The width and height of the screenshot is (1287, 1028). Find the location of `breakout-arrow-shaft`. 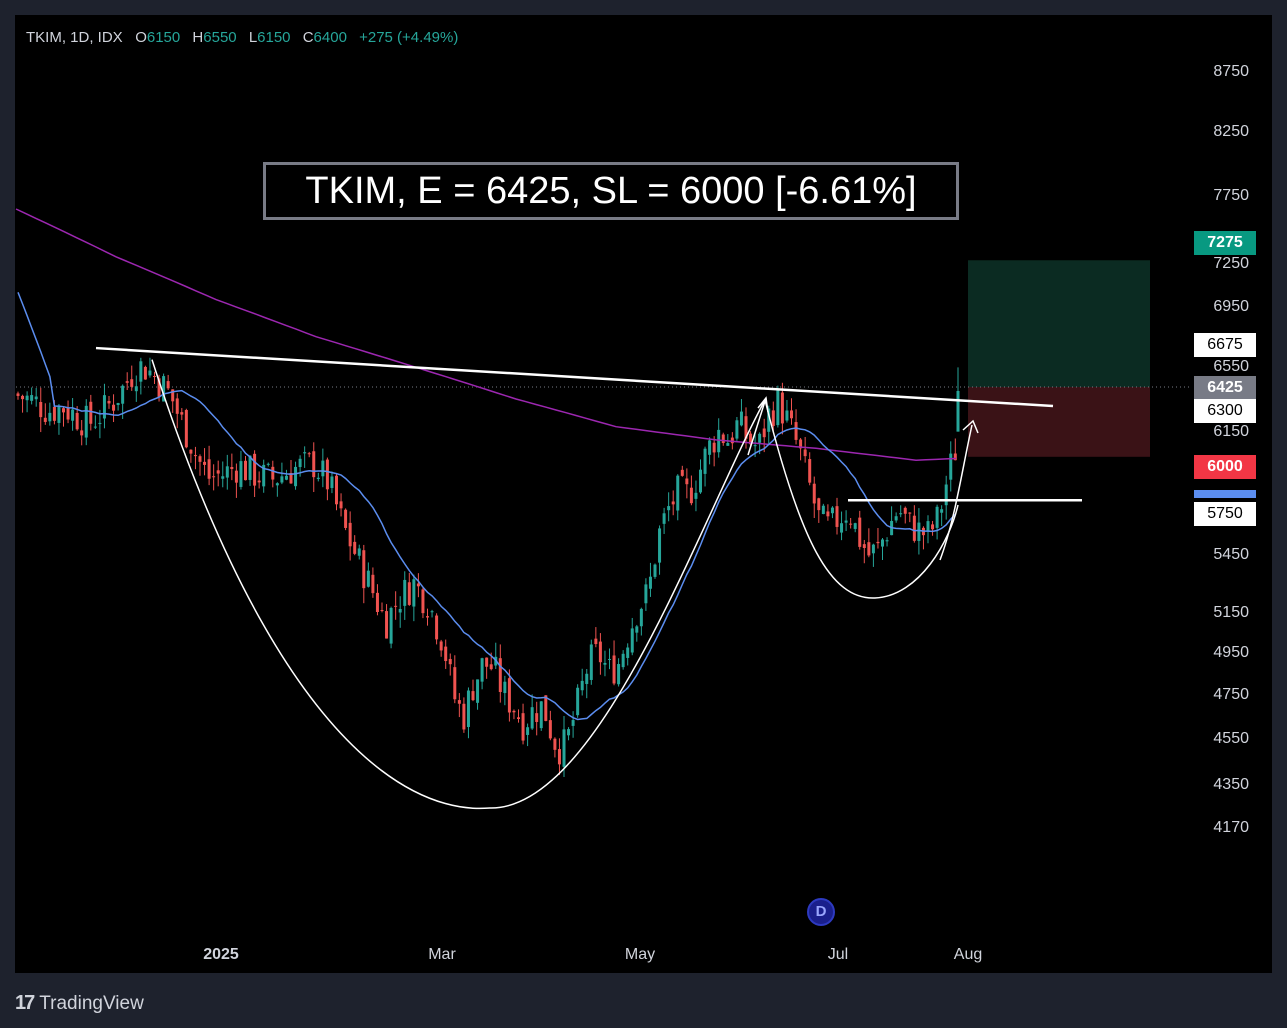

breakout-arrow-shaft is located at coordinates (956, 492).